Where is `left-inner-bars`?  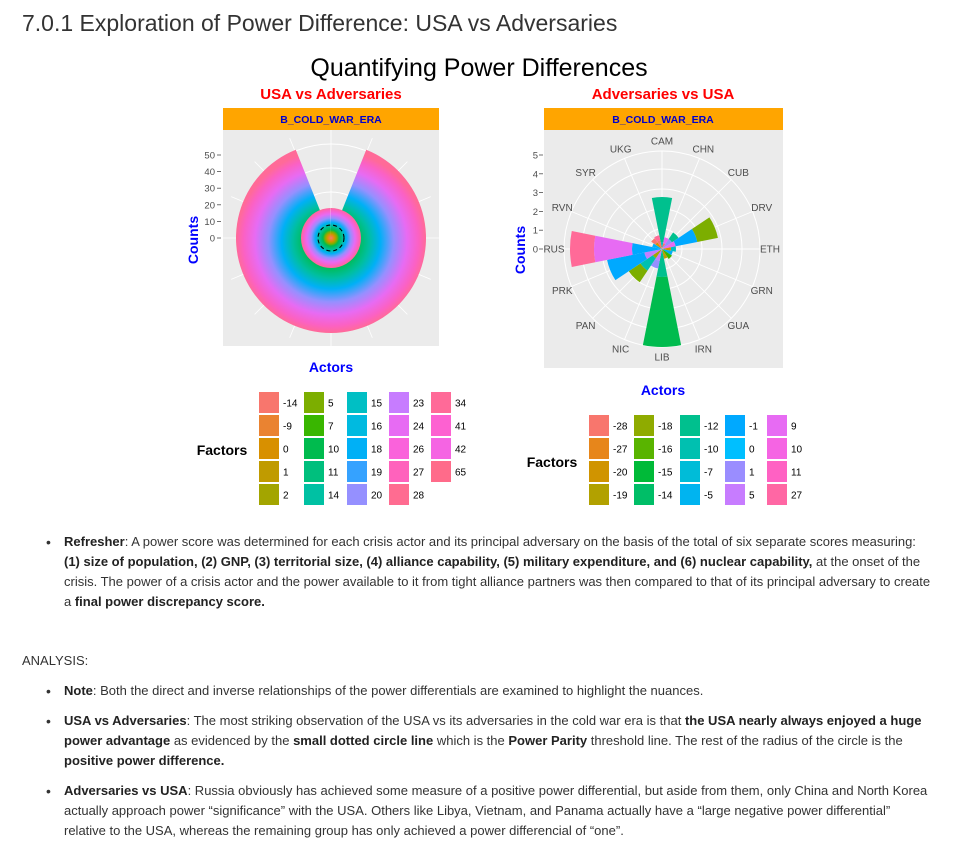
left-inner-bars is located at coordinates (331, 237).